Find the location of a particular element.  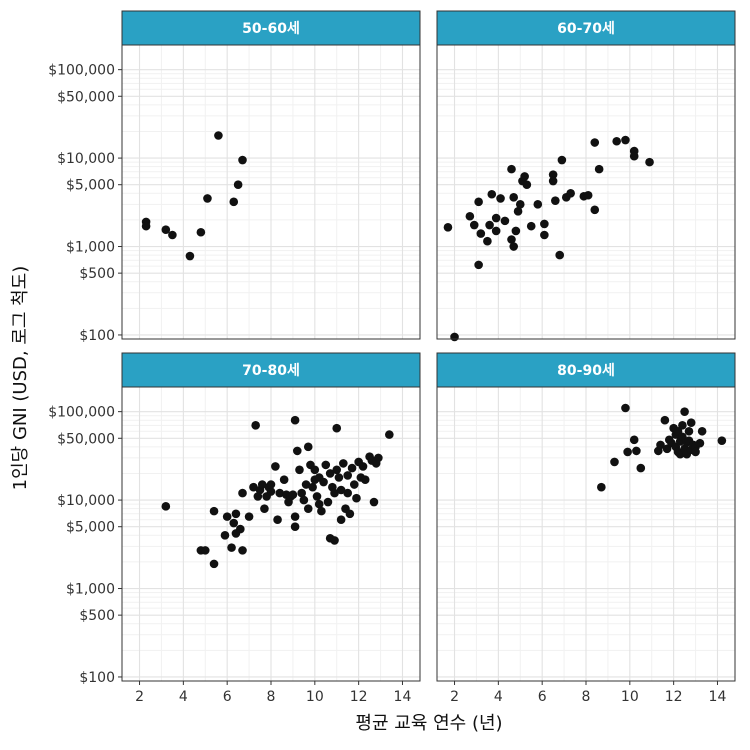

y-tick-label: $100 is located at coordinates (97, 678).